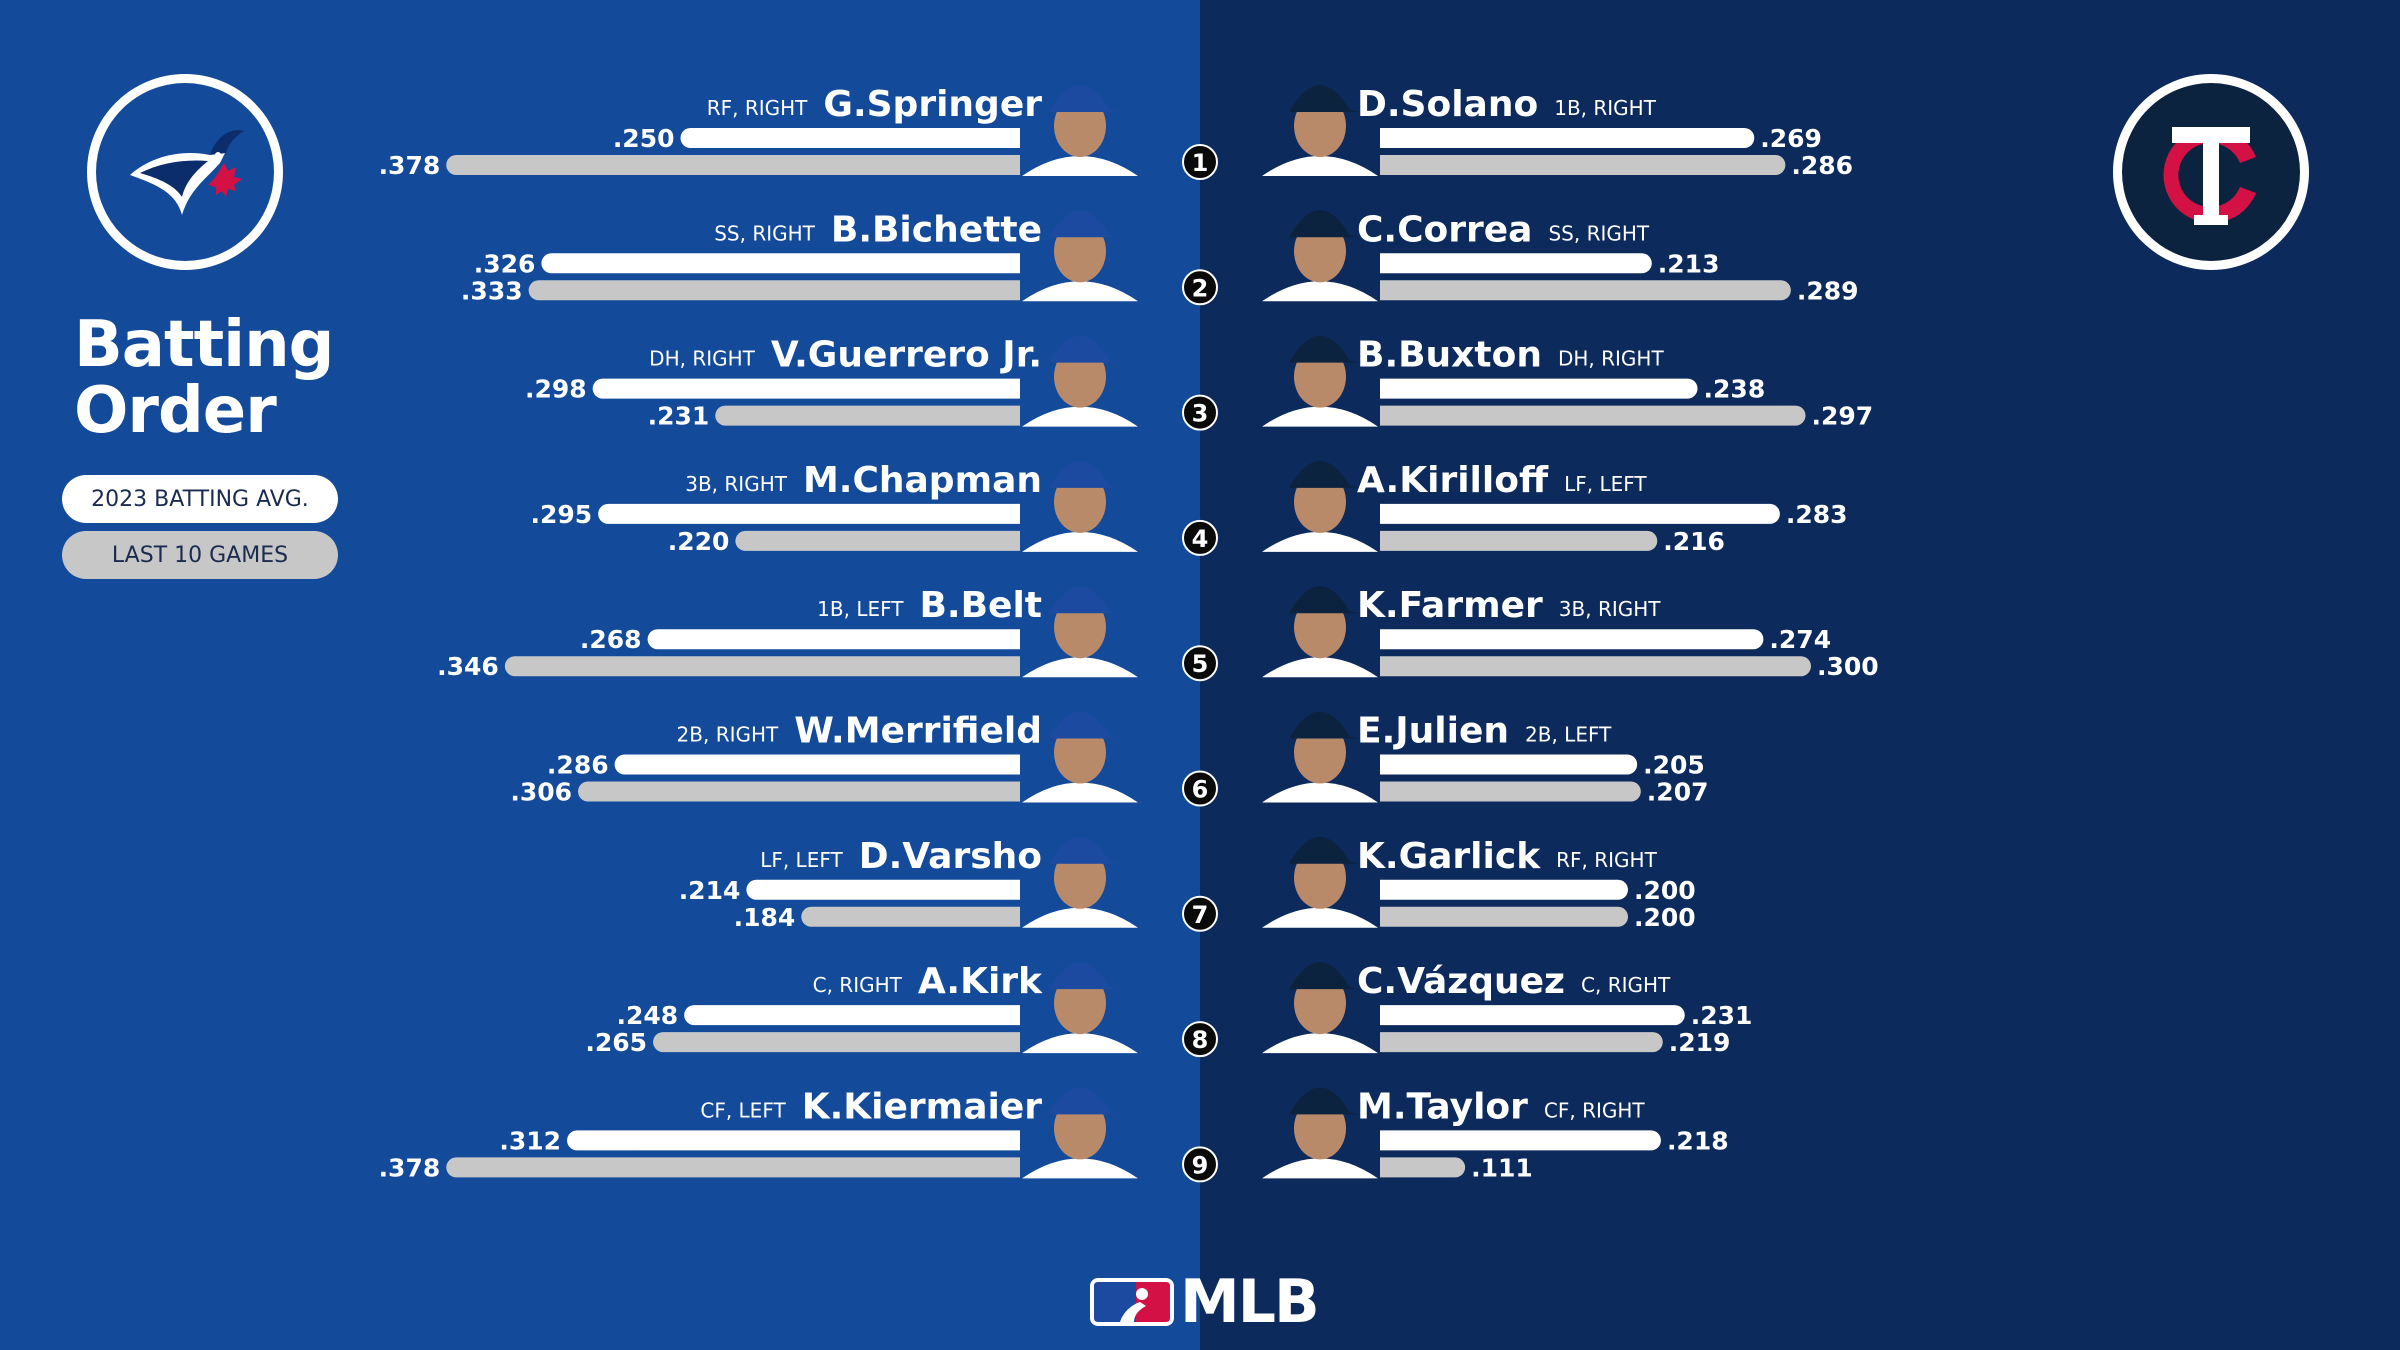 The image size is (2400, 1350). What do you see at coordinates (980, 981) in the screenshot?
I see `away-player-name: A.Kirk` at bounding box center [980, 981].